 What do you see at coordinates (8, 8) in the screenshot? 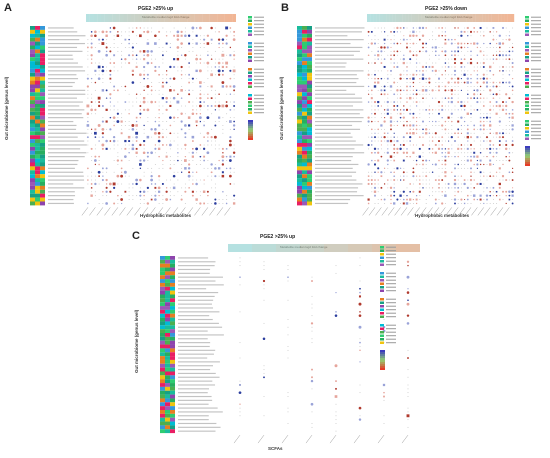
I see `panel-a-label: A` at bounding box center [8, 8].